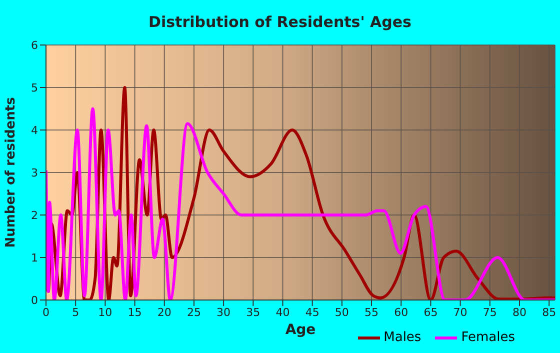 Image resolution: width=560 pixels, height=353 pixels. I want to click on y-tick-label: 0, so click(34, 300).